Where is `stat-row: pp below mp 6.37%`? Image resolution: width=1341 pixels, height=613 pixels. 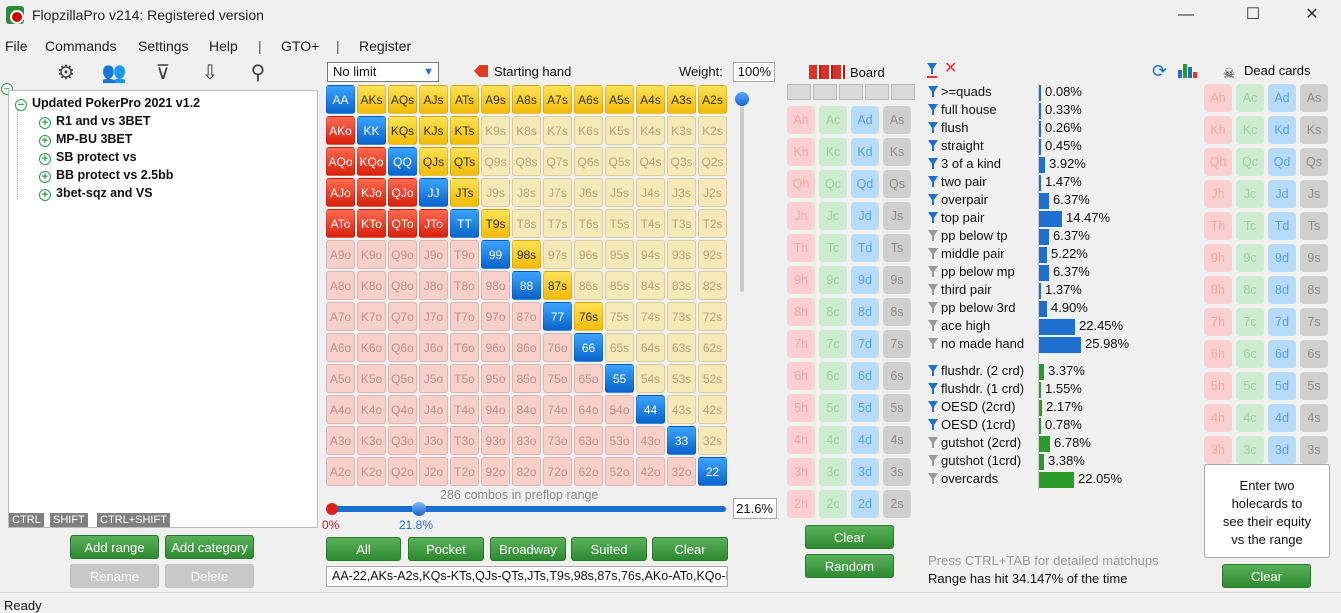 stat-row: pp below mp 6.37% is located at coordinates (1028, 273).